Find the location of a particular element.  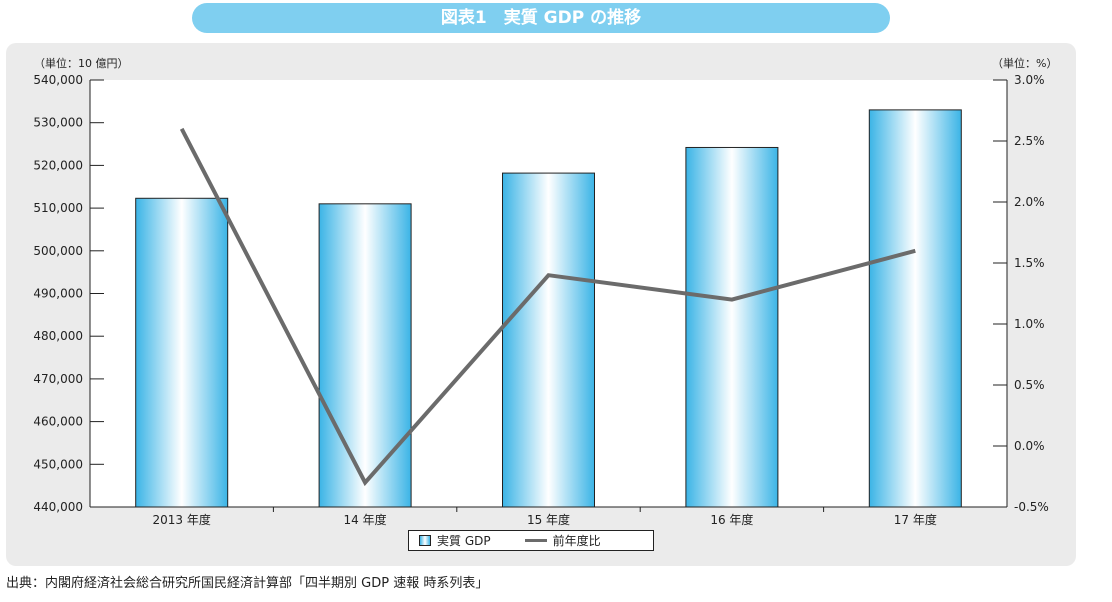

category-label-1: 14 年度 is located at coordinates (365, 519).